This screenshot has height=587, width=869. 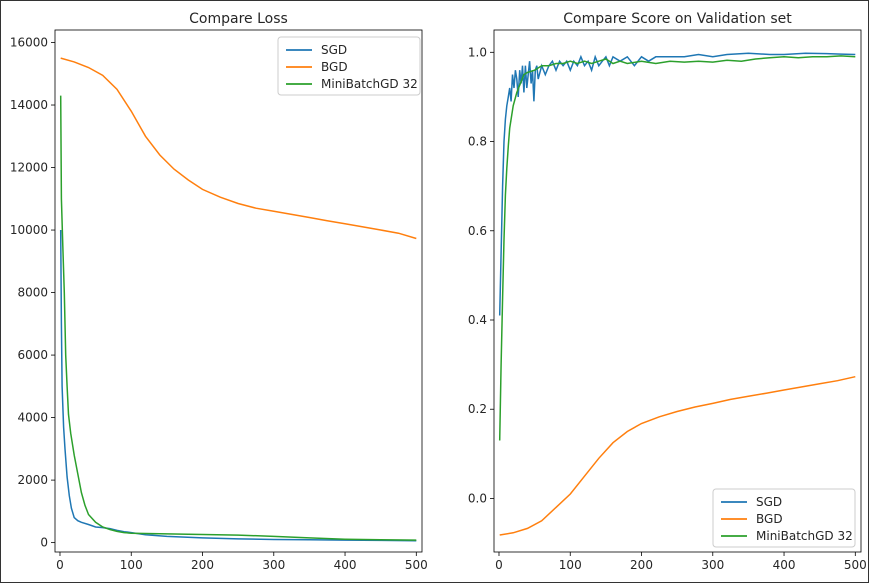 I want to click on y-tick-label: 0.4, so click(x=477, y=320).